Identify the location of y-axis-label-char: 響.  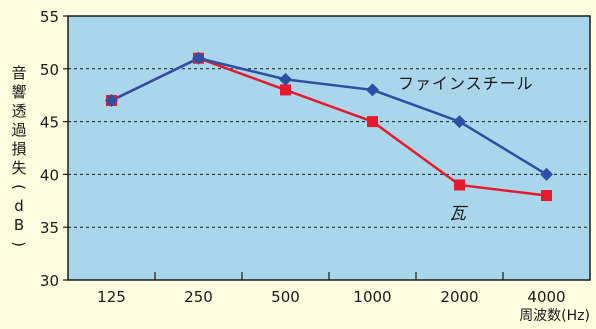
(18, 92).